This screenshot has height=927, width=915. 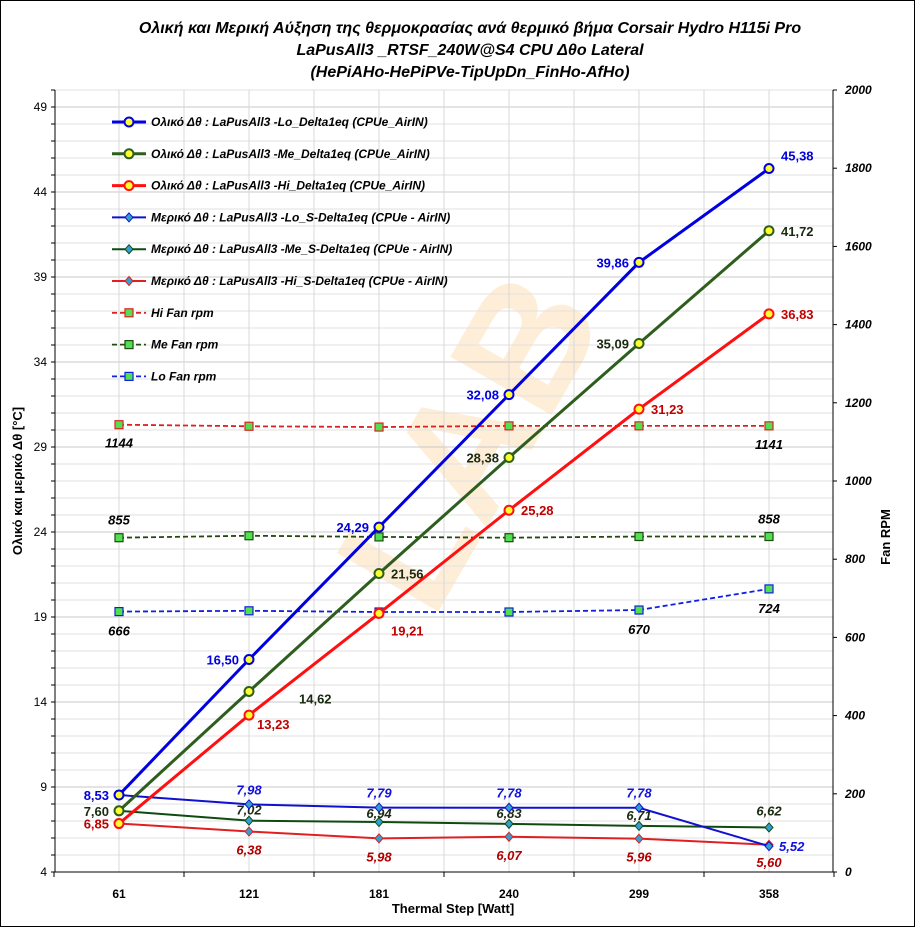 What do you see at coordinates (185, 345) in the screenshot?
I see `legend-label: Me Fan rpm` at bounding box center [185, 345].